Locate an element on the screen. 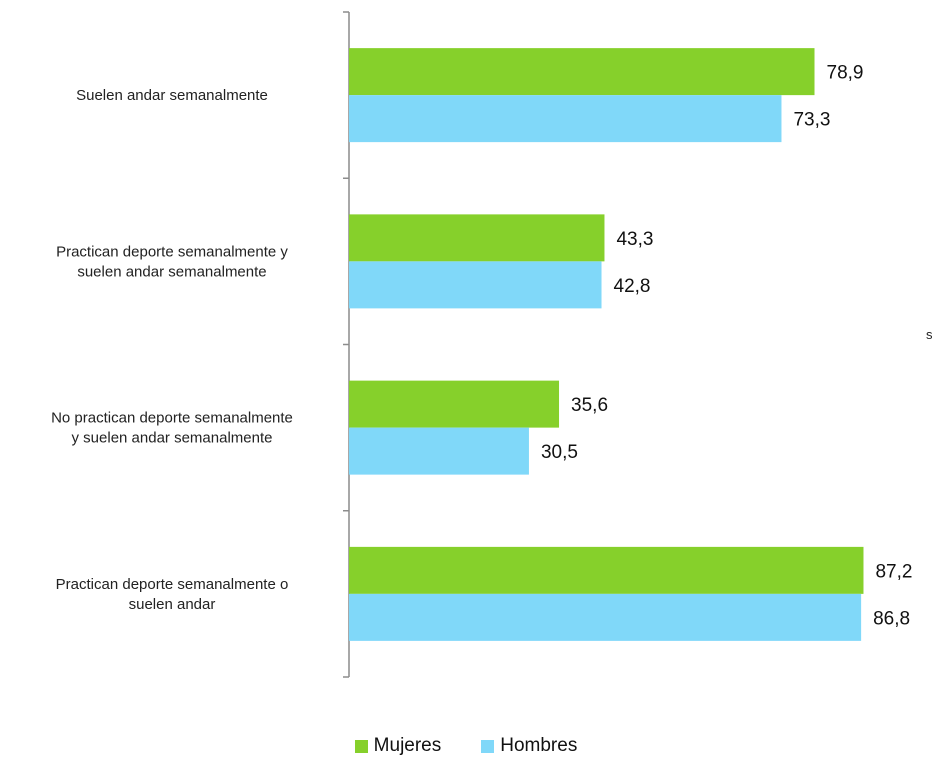 The image size is (932, 758). data-label: 30,5 is located at coordinates (559, 452).